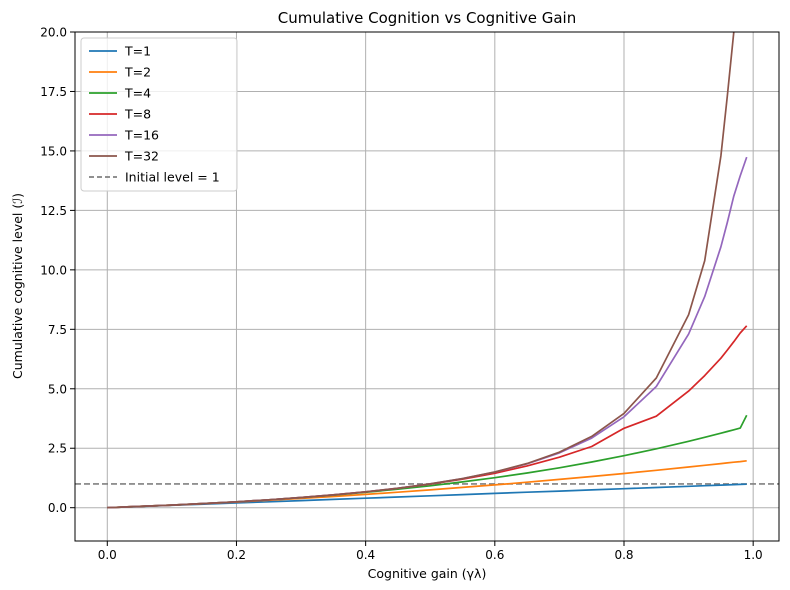 This screenshot has width=790, height=590. I want to click on x-axis-ticks: 0.0 0.2 0.4 0.6 0.8 1.0, so click(430, 551).